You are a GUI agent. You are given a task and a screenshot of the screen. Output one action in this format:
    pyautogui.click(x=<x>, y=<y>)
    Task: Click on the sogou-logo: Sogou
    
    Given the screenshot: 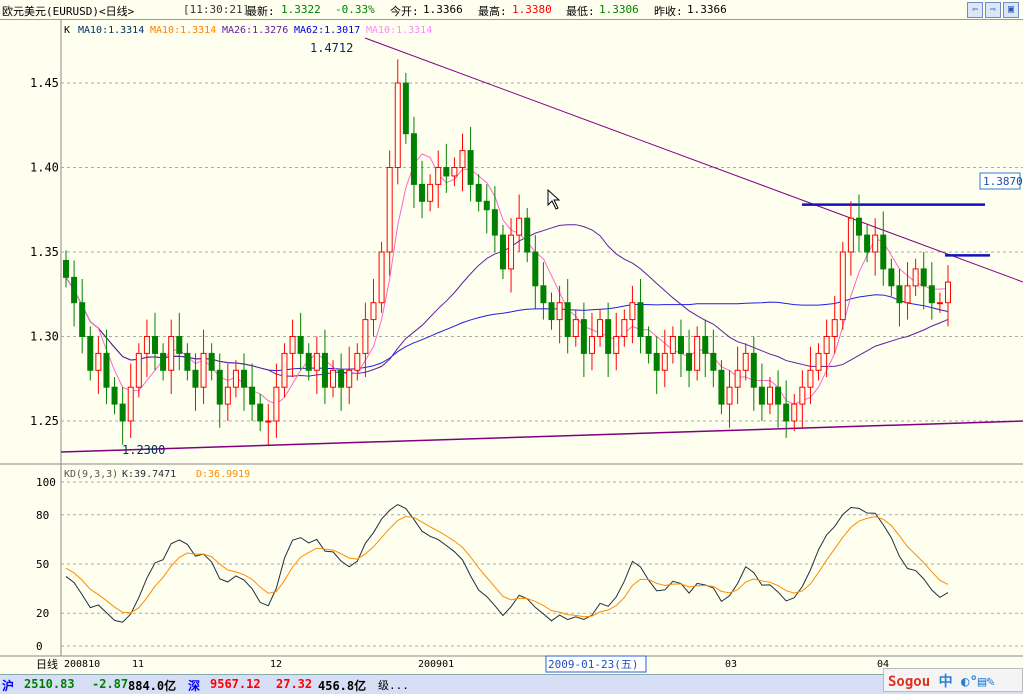 What is the action you would take?
    pyautogui.click(x=909, y=682)
    